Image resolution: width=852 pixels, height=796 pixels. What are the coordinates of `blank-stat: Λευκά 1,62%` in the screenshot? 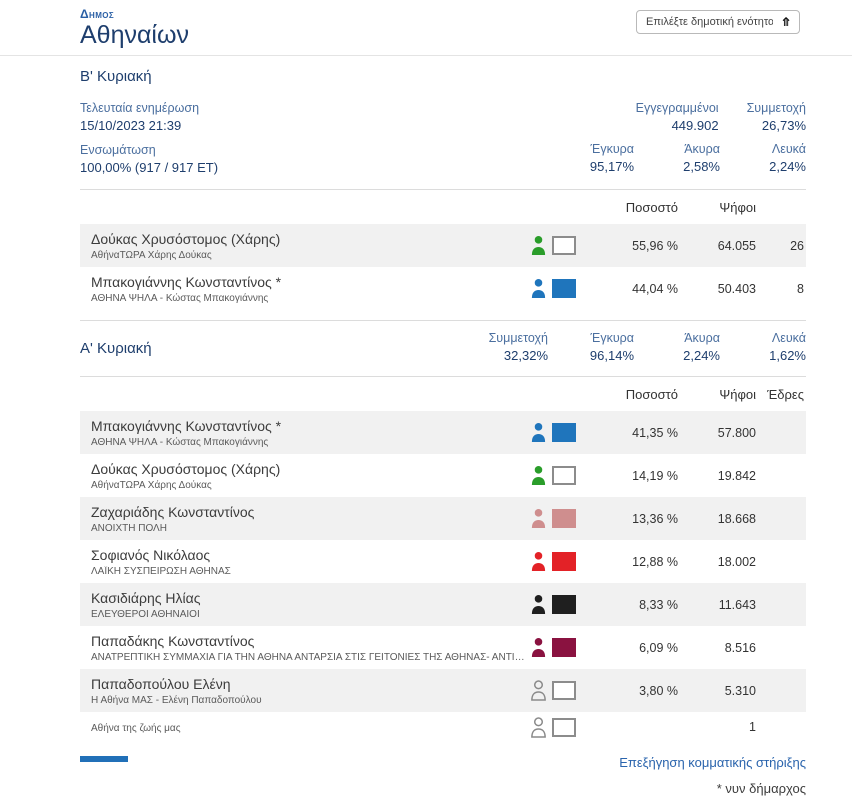 It's located at (777, 347).